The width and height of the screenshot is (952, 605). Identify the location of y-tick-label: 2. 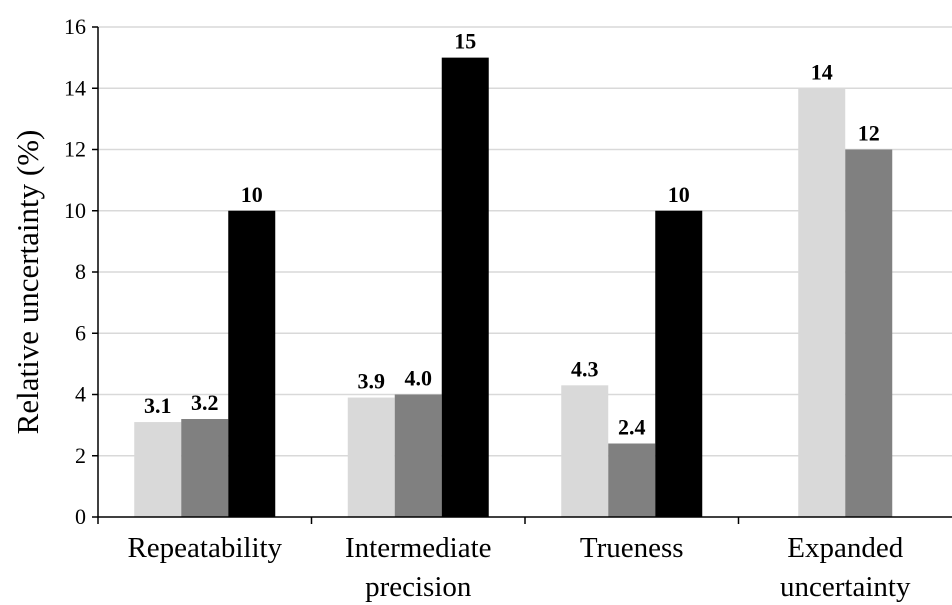
(80, 455).